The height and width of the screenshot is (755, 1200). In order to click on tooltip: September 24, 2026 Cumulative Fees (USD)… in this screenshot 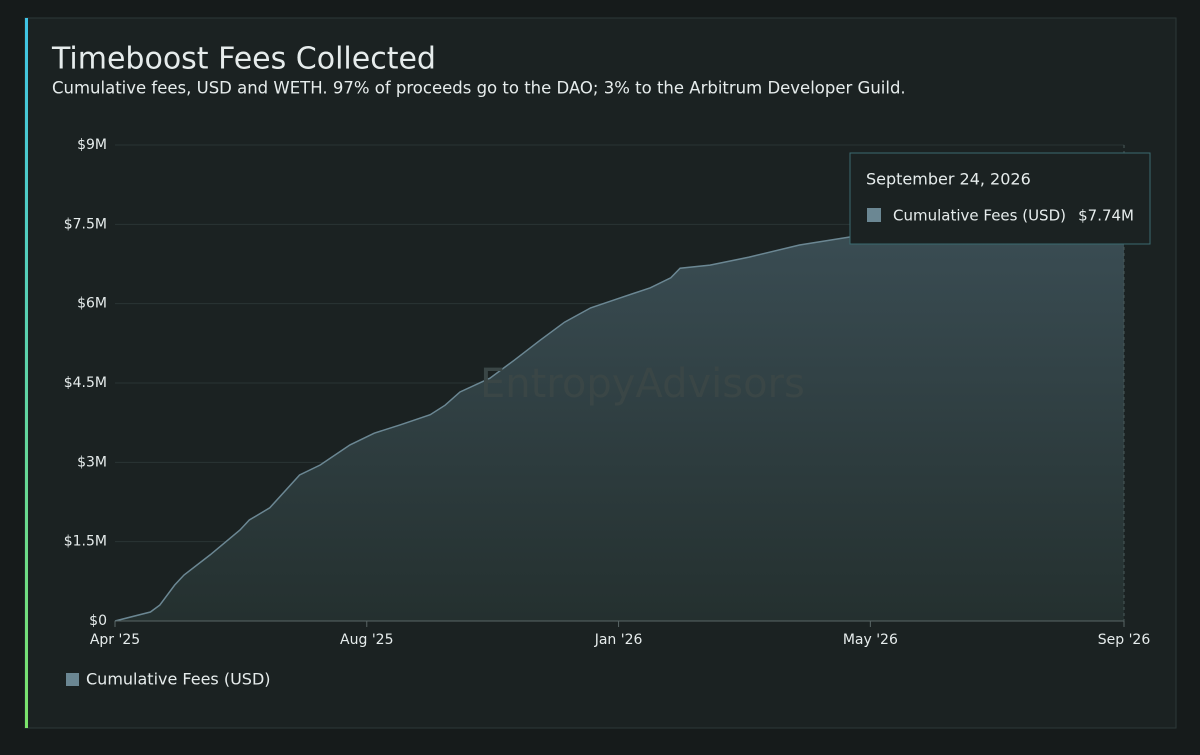, I will do `click(1000, 198)`.